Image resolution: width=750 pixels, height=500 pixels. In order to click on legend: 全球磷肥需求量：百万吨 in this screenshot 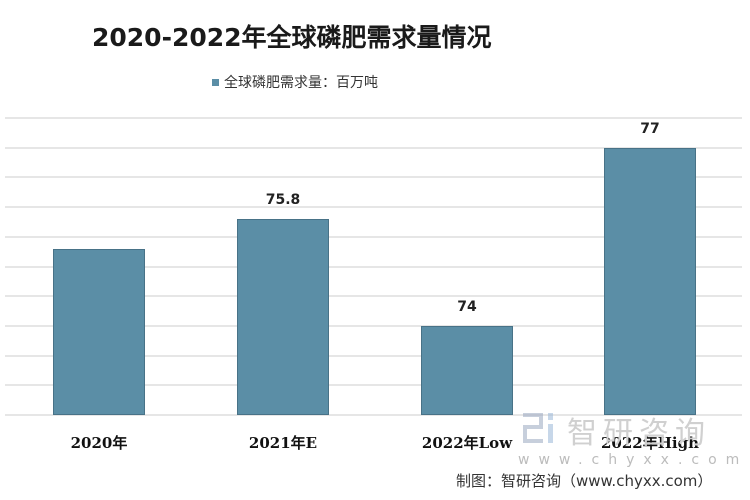, I will do `click(295, 82)`.